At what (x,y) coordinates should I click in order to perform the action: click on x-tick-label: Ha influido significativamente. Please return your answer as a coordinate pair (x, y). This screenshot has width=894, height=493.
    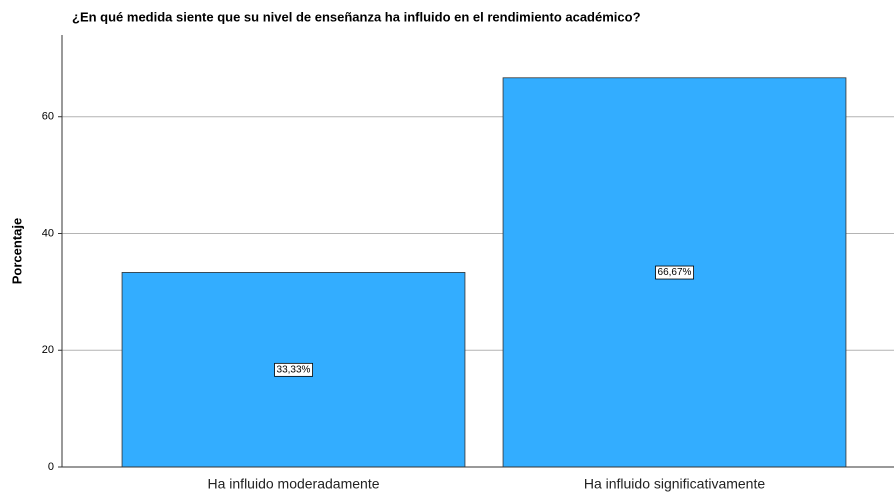
    Looking at the image, I should click on (675, 484).